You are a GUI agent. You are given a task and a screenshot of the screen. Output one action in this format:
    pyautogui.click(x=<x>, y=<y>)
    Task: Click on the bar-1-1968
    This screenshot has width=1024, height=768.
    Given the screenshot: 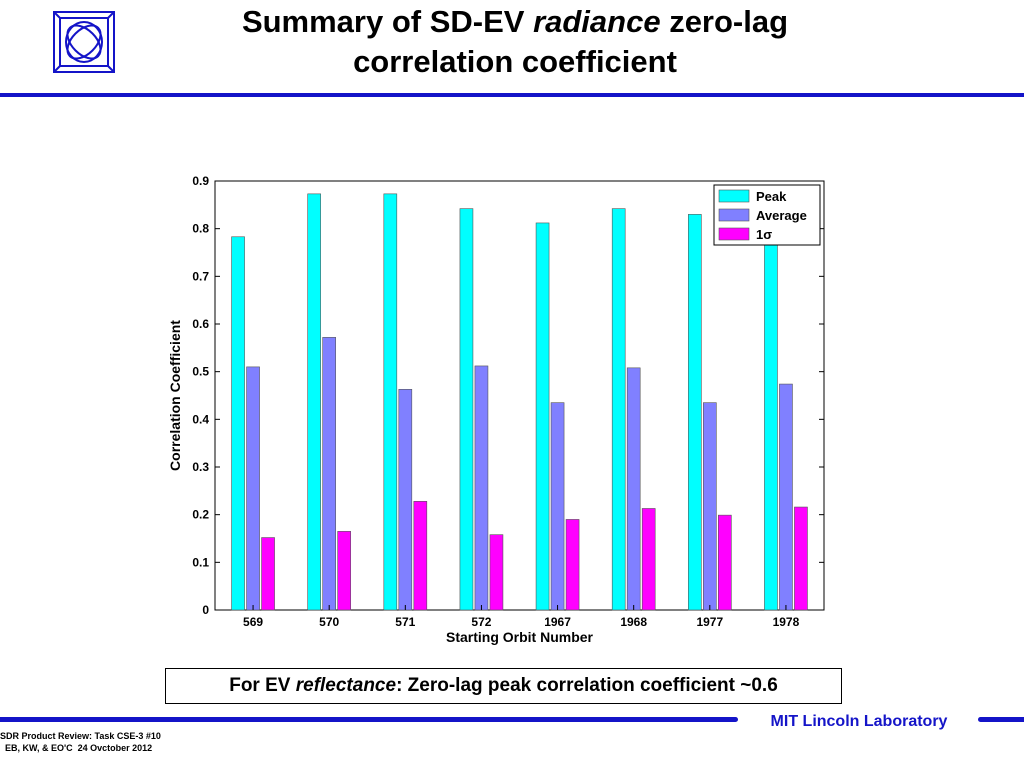 What is the action you would take?
    pyautogui.click(x=648, y=559)
    